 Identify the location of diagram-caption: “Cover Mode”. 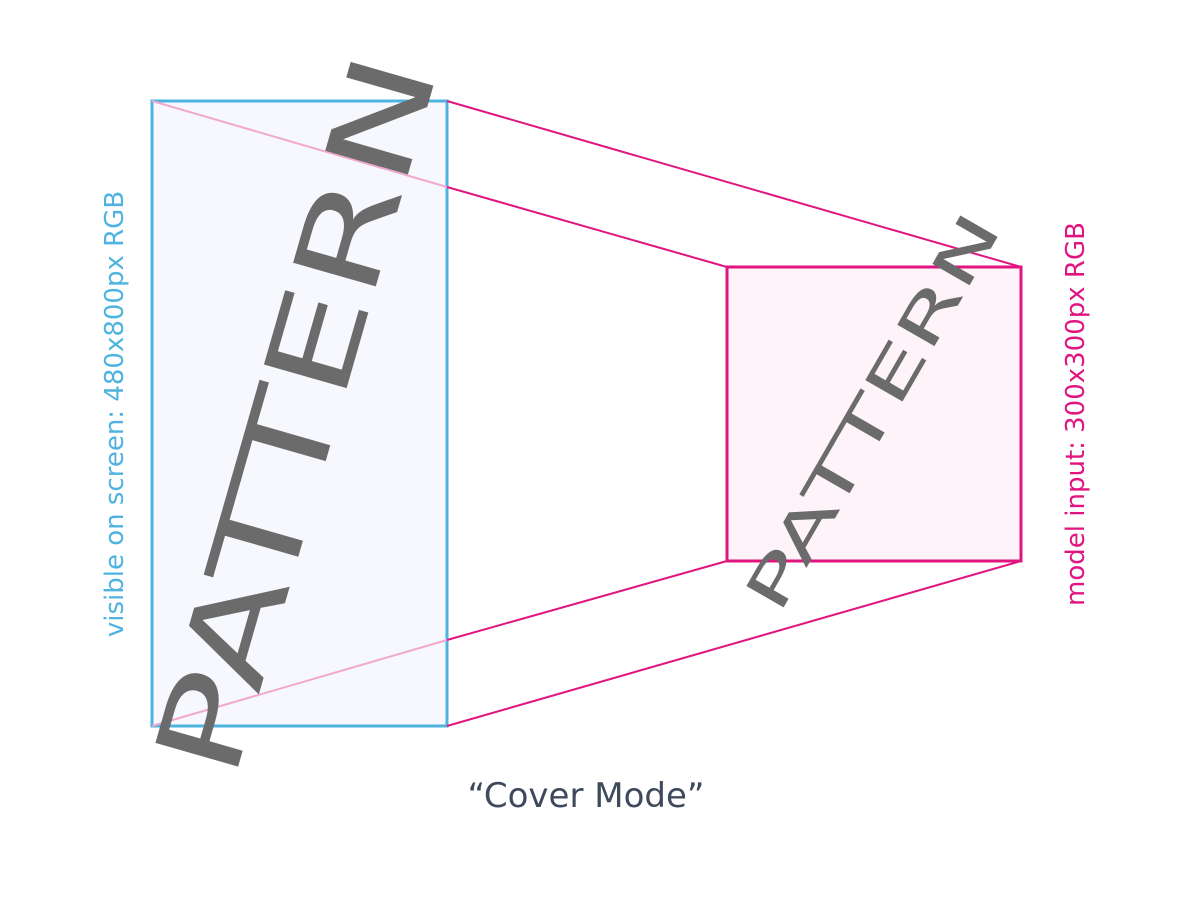
(585, 796).